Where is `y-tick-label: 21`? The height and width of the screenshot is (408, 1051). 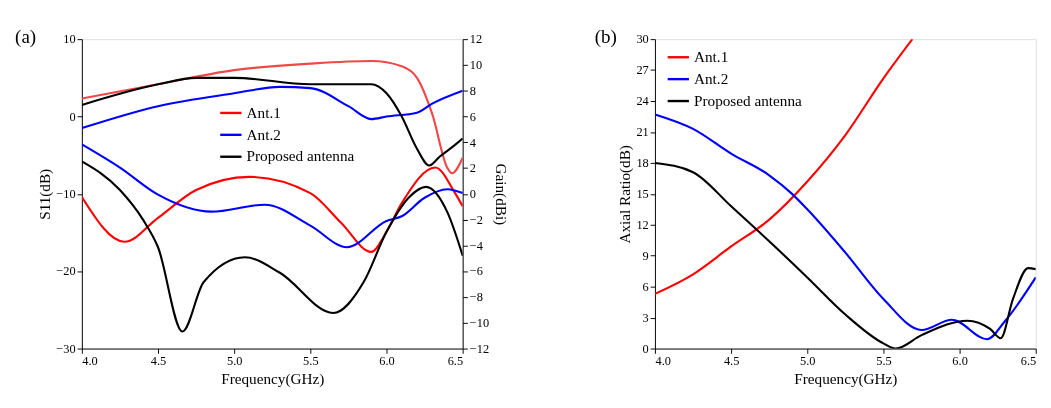 y-tick-label: 21 is located at coordinates (642, 132).